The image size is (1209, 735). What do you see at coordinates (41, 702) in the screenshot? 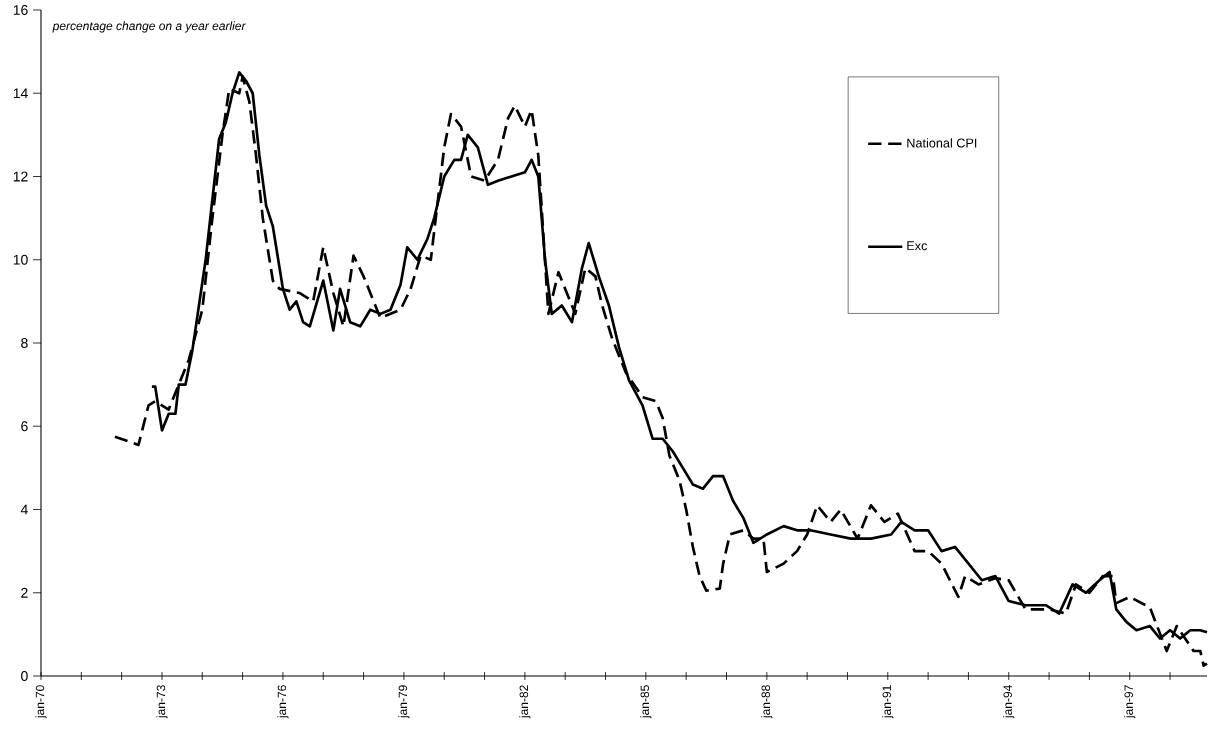
I see `x-tick-label: jan-70` at bounding box center [41, 702].